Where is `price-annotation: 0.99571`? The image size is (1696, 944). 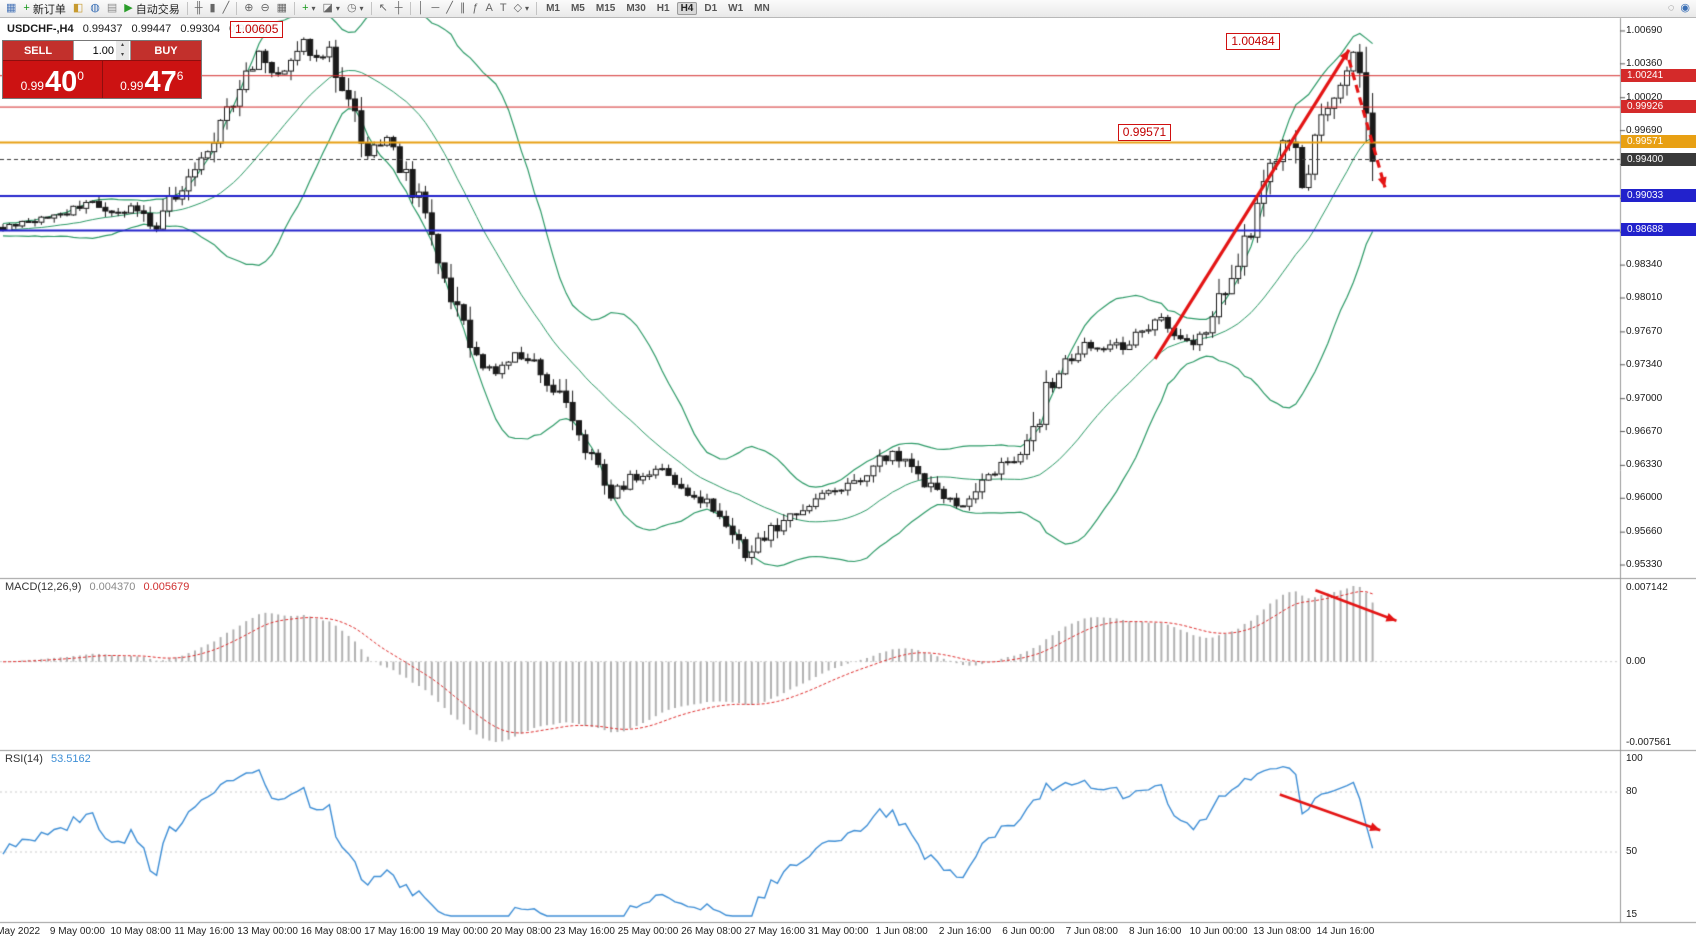 price-annotation: 0.99571 is located at coordinates (1144, 133).